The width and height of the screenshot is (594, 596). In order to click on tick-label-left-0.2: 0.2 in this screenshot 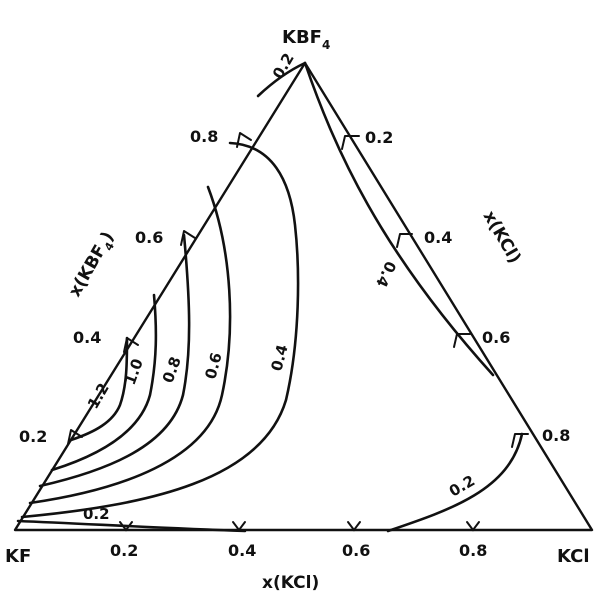, I will do `click(33, 436)`.